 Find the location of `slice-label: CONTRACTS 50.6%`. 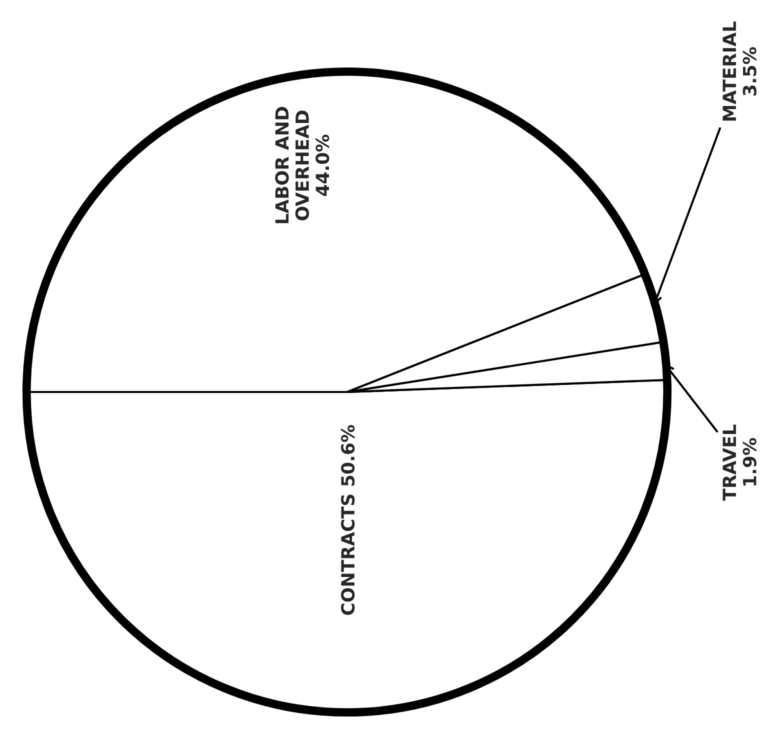

slice-label: CONTRACTS 50.6% is located at coordinates (347, 520).